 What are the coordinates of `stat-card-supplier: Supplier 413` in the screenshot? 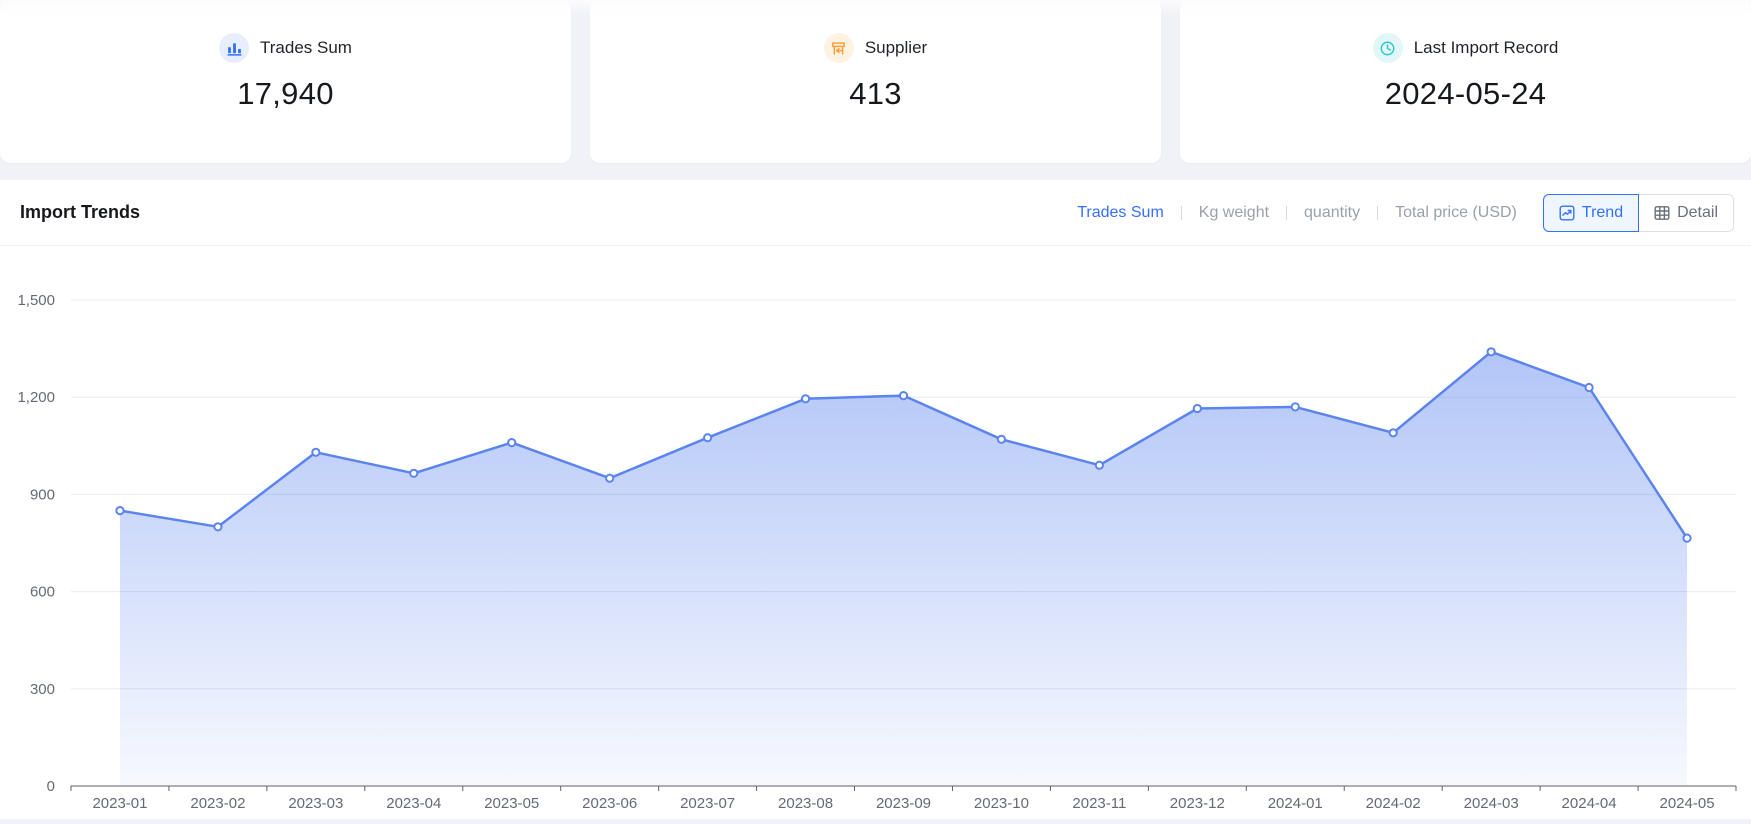 It's located at (875, 81).